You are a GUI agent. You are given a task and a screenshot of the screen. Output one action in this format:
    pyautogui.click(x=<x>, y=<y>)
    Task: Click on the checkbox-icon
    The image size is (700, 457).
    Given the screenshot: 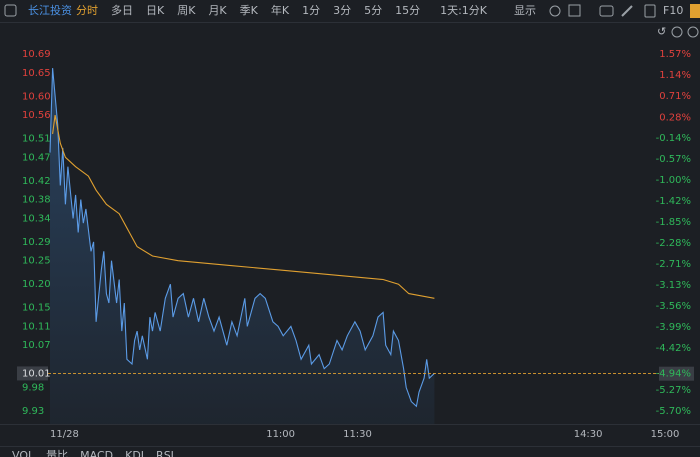 What is the action you would take?
    pyautogui.click(x=574, y=10)
    